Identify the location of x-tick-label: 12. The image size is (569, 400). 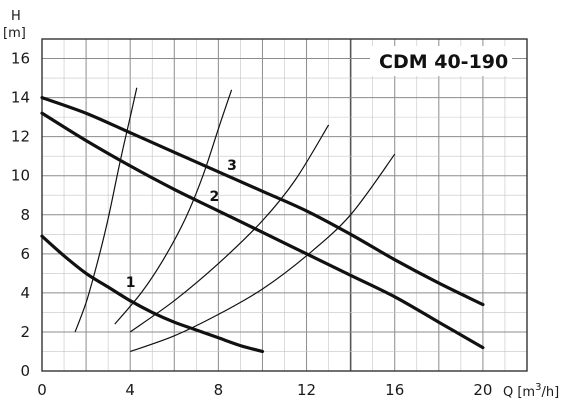
(306, 390).